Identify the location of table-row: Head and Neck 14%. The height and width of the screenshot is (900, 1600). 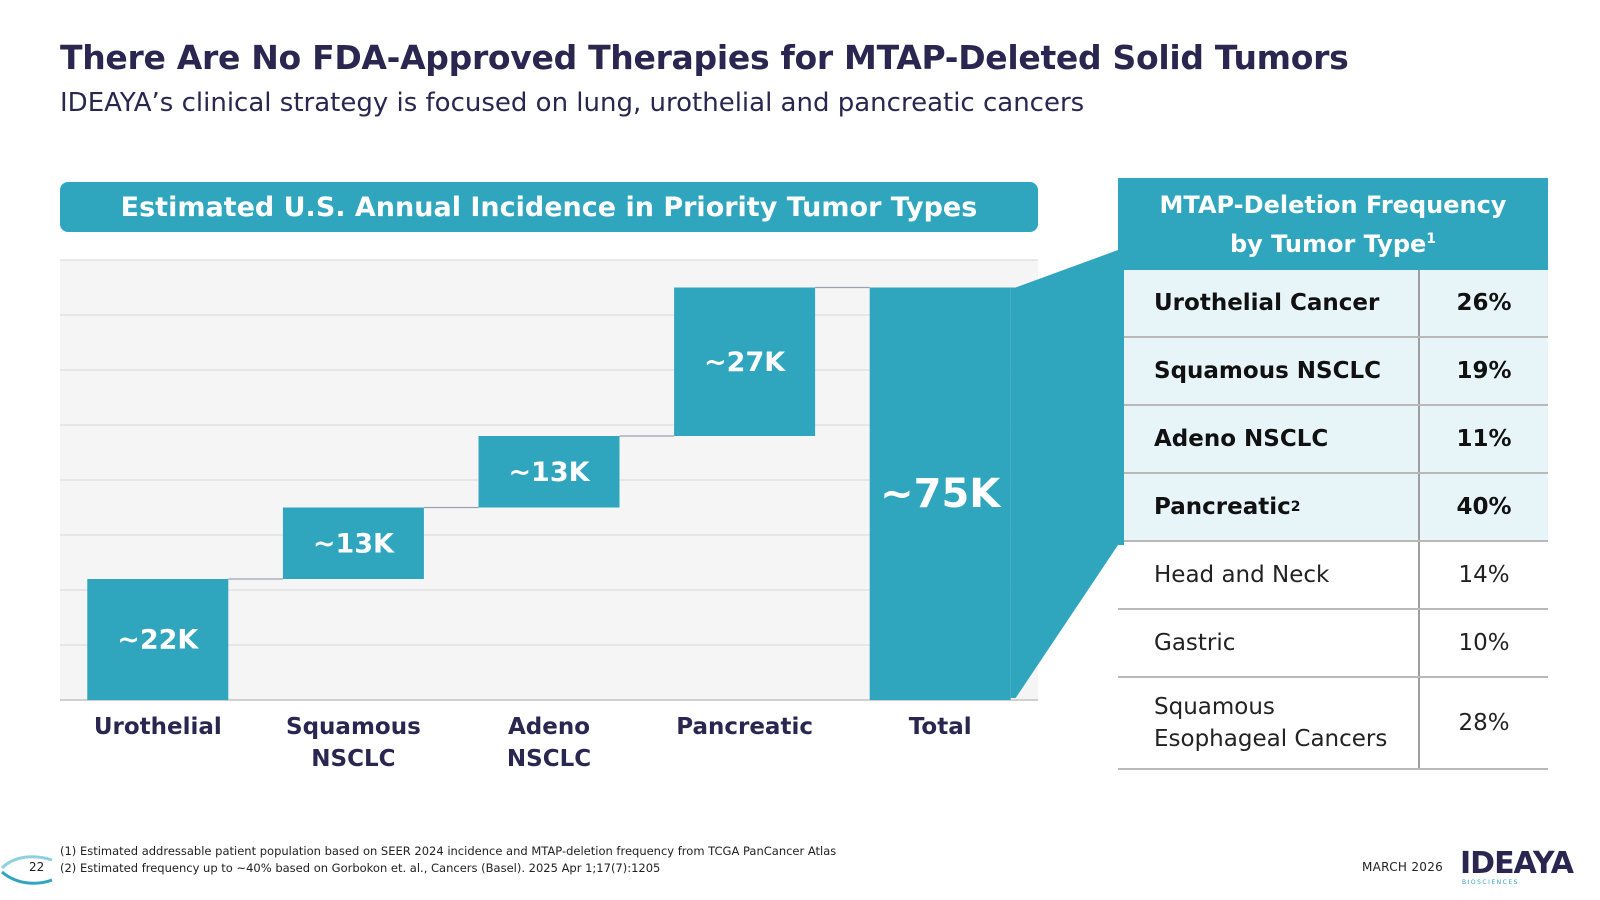
(1333, 576).